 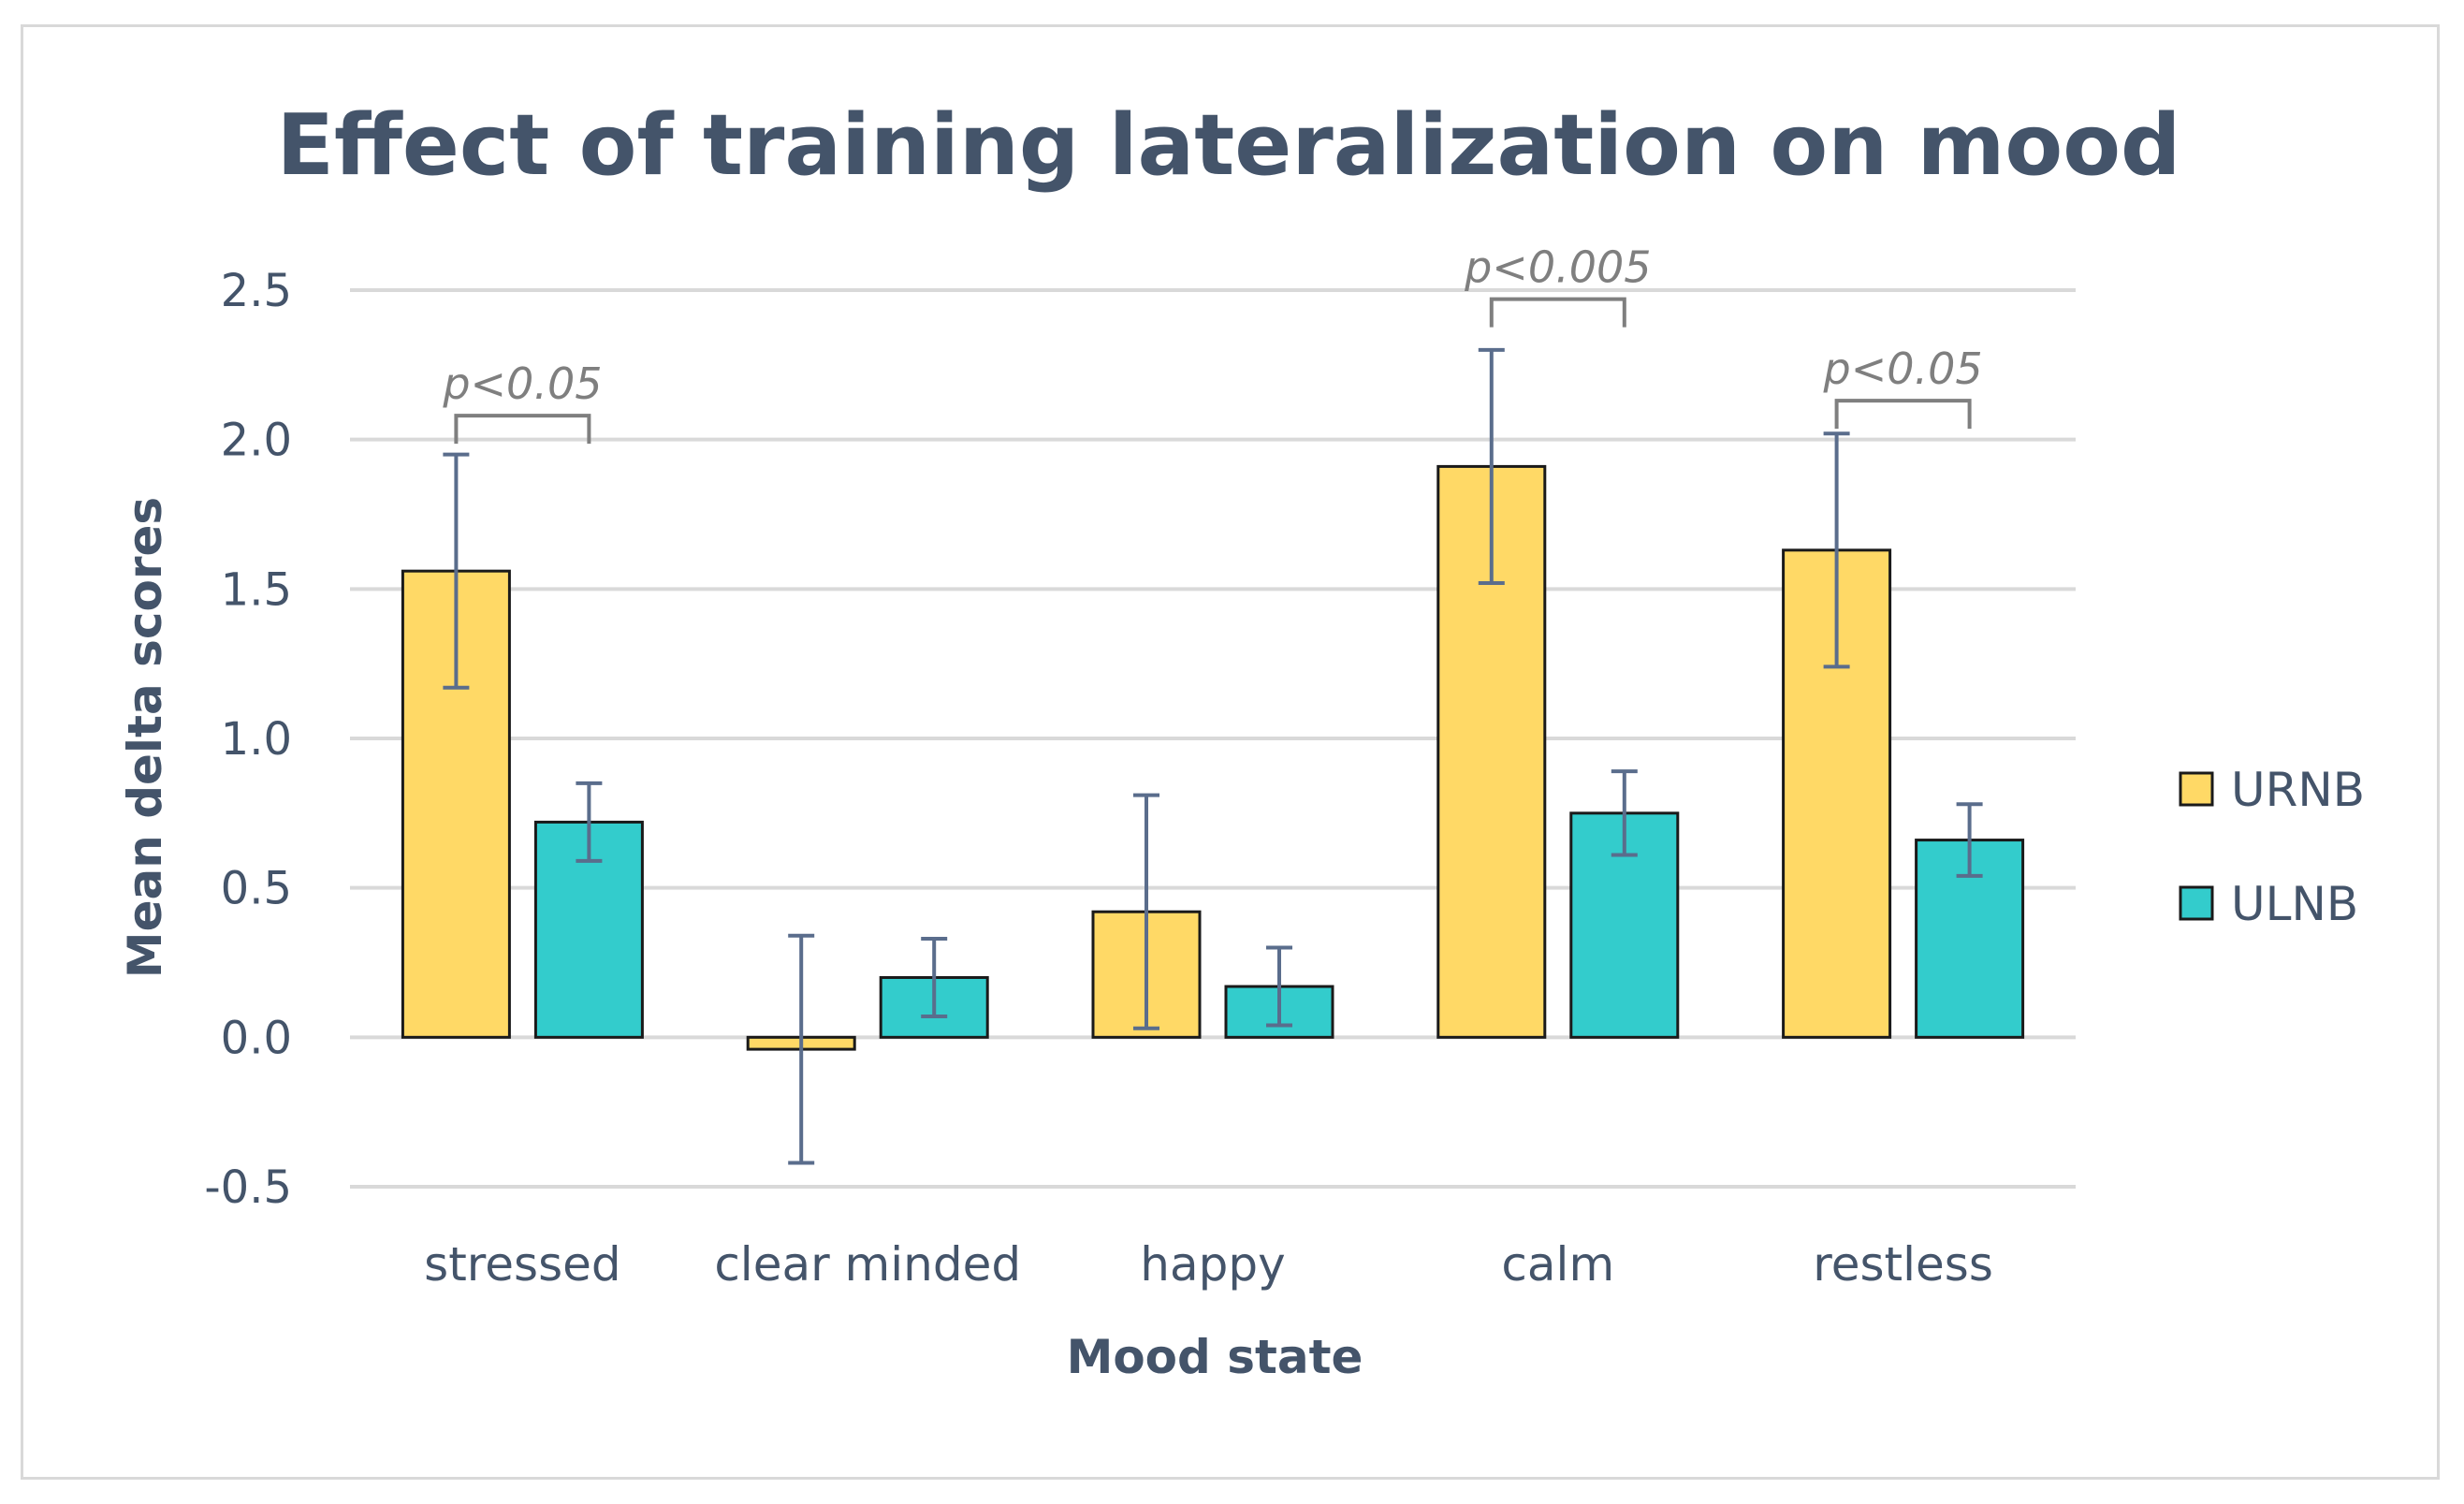 What do you see at coordinates (1836, 550) in the screenshot?
I see `error-bar-urnb-restless` at bounding box center [1836, 550].